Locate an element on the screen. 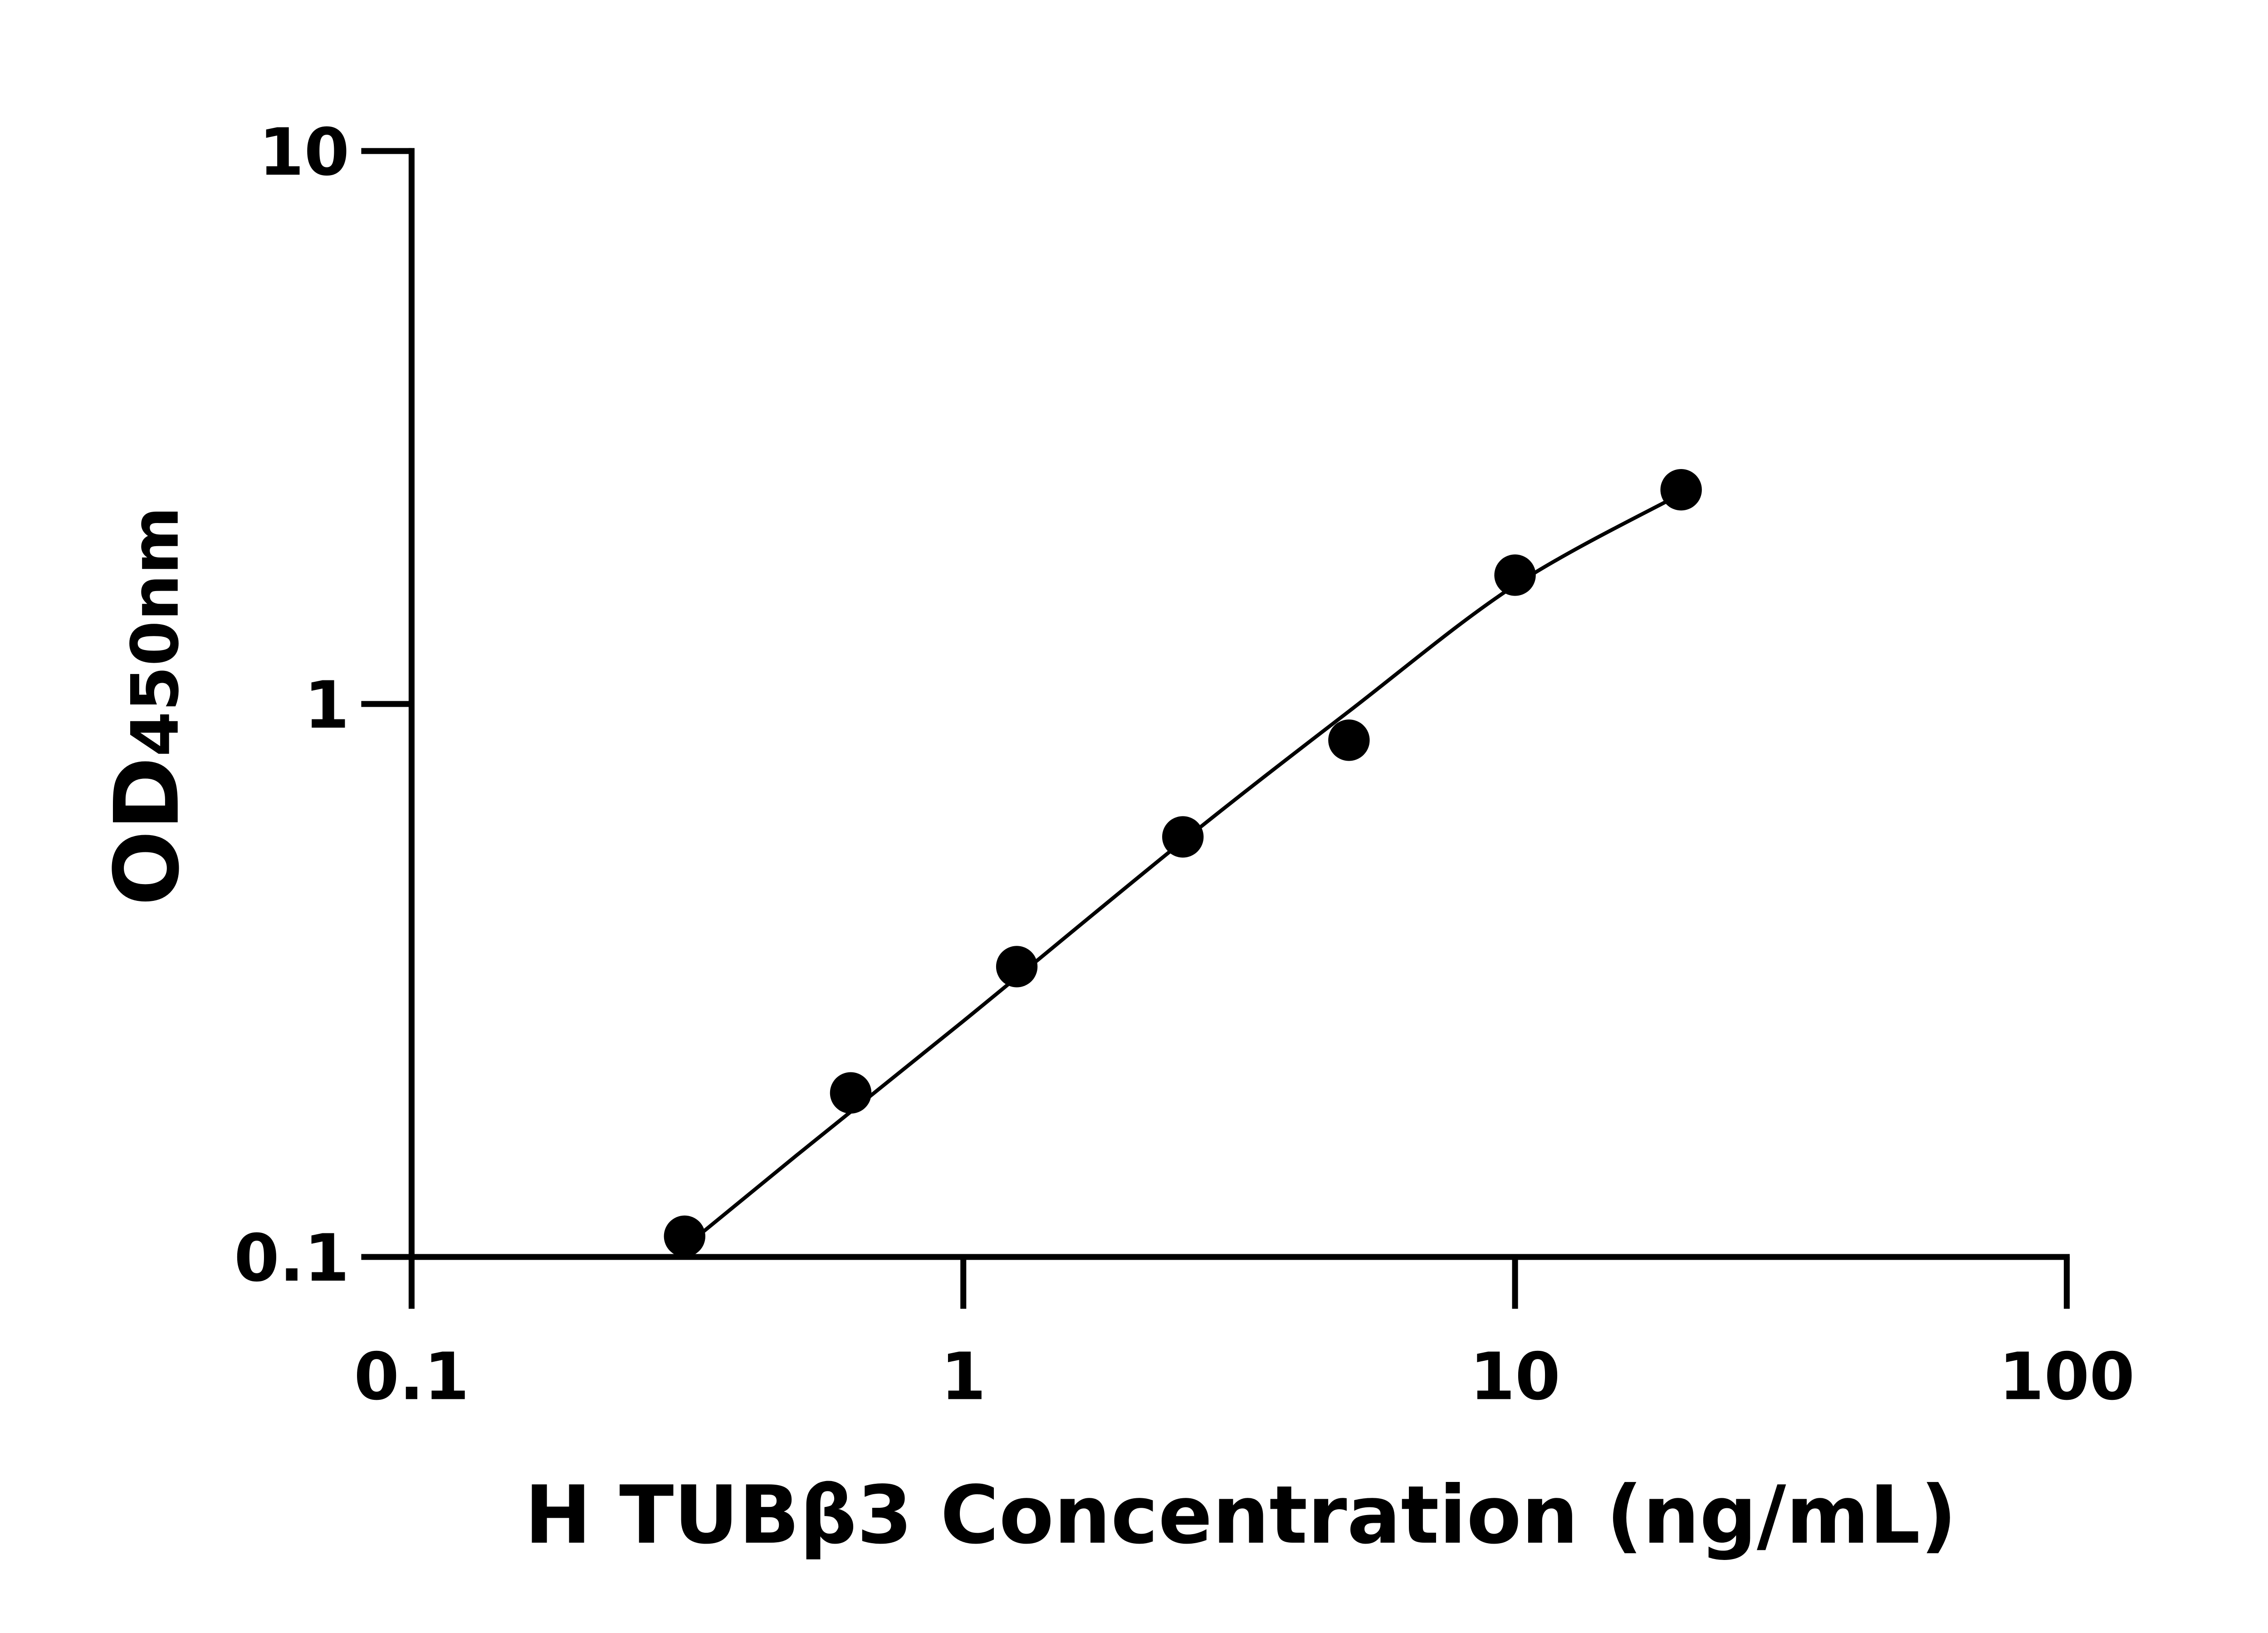 This screenshot has width=2268, height=1633. y-axis-label: OD450nm is located at coordinates (147, 706).